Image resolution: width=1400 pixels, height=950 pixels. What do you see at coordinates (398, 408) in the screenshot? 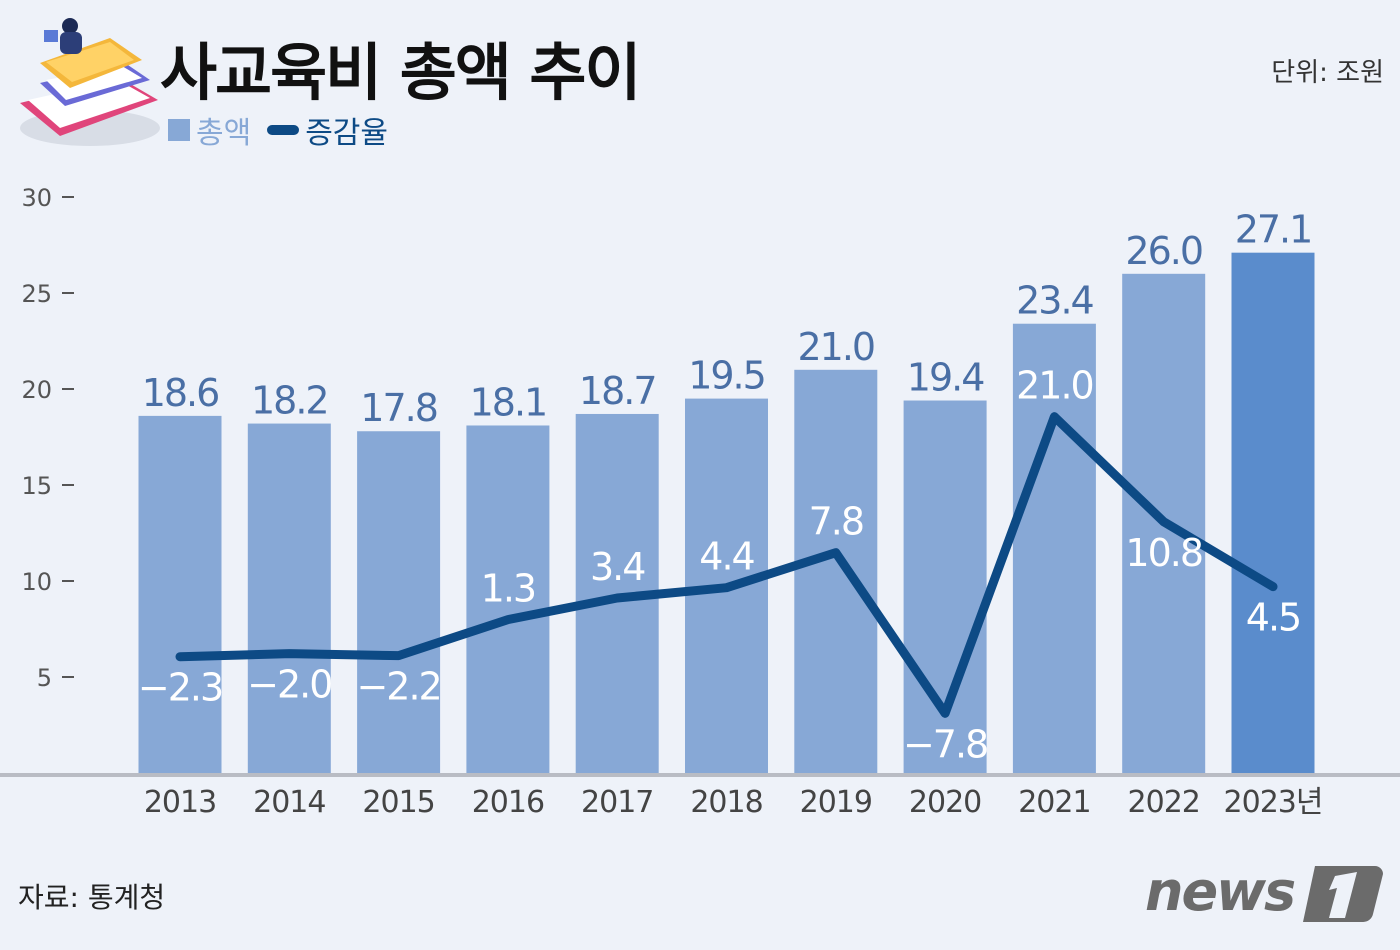
I see `bar-value-label: 17.8` at bounding box center [398, 408].